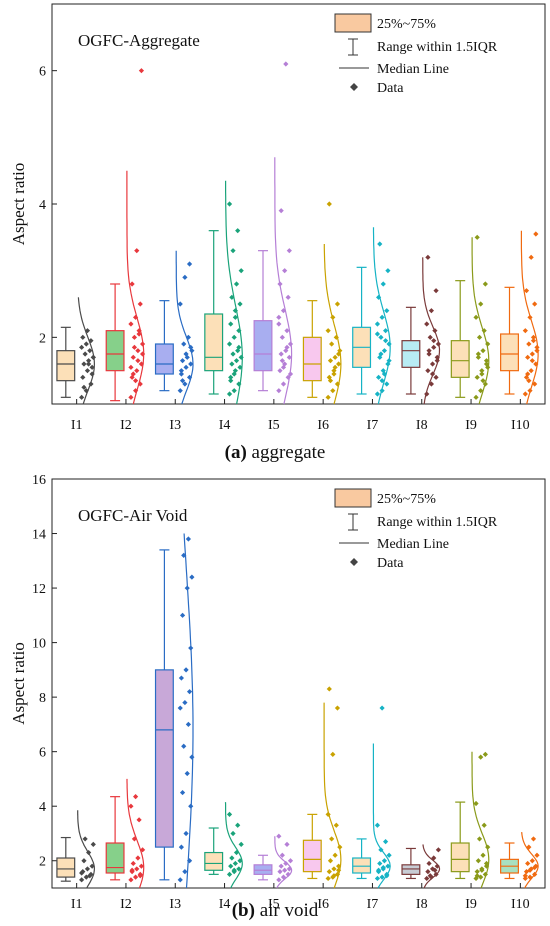 The width and height of the screenshot is (550, 926). I want to click on figure-caption: (a) aggregate, so click(275, 452).